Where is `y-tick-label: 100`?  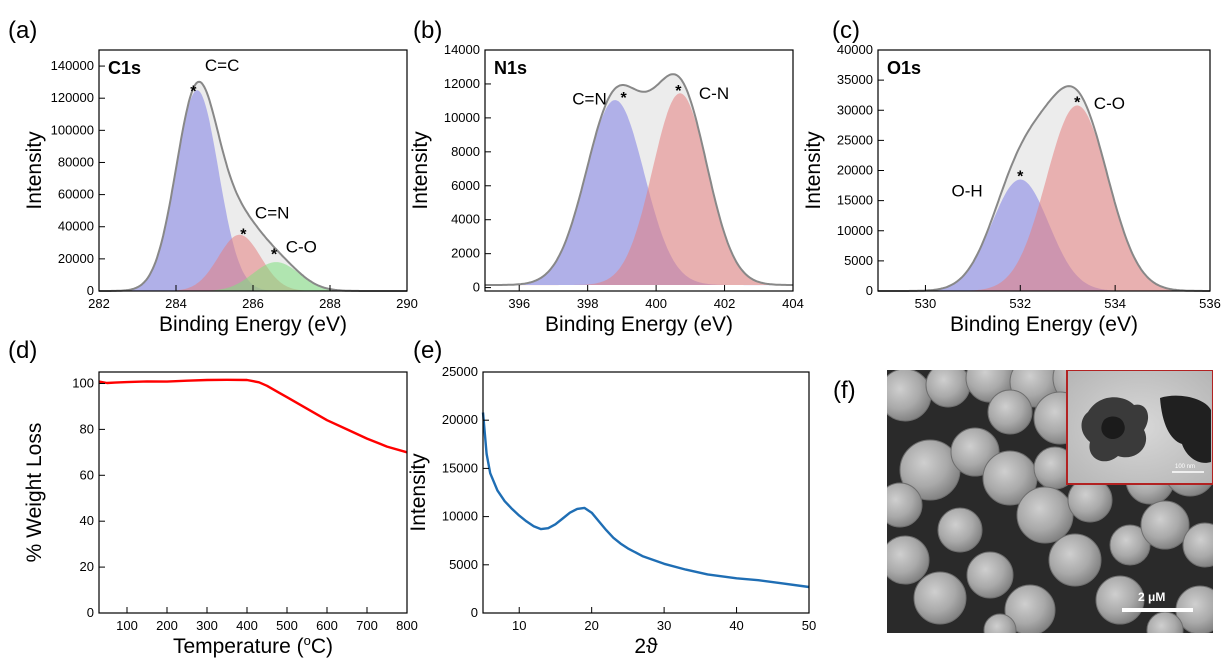
y-tick-label: 100 is located at coordinates (83, 382).